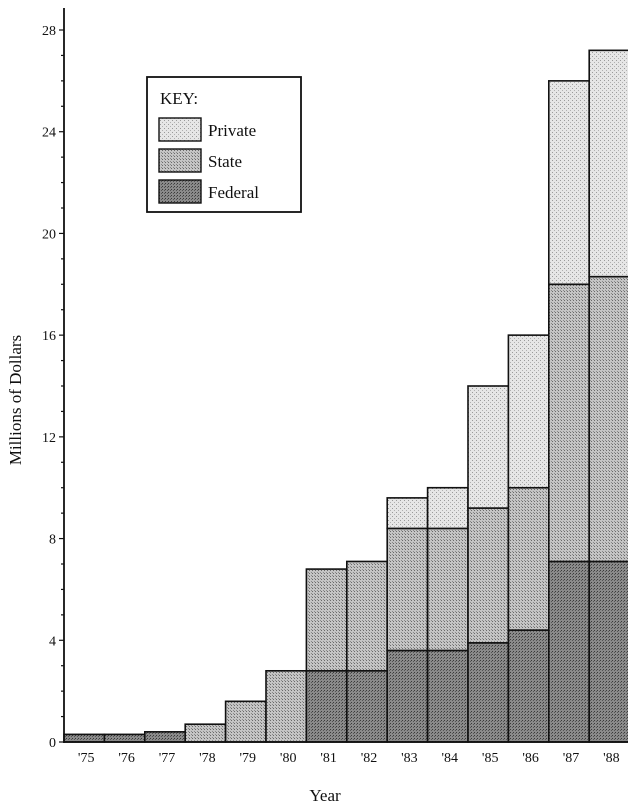  Describe the element at coordinates (179, 98) in the screenshot. I see `legend-title: KEY:` at that location.